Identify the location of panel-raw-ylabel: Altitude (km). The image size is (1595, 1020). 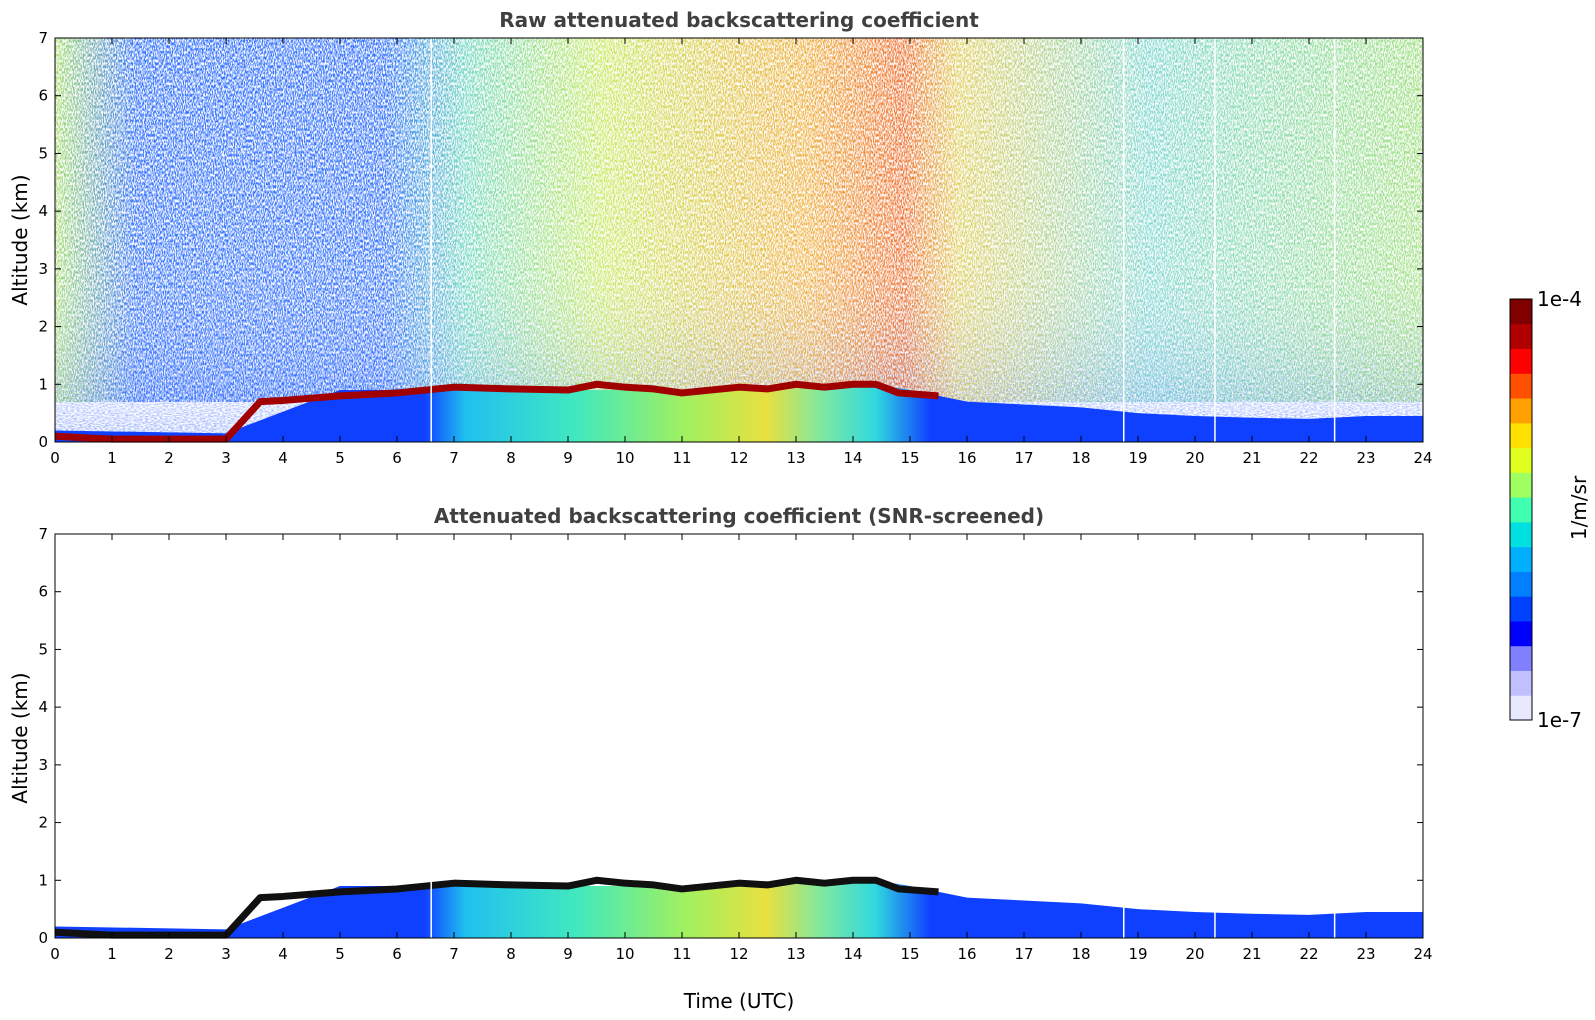
(20, 239).